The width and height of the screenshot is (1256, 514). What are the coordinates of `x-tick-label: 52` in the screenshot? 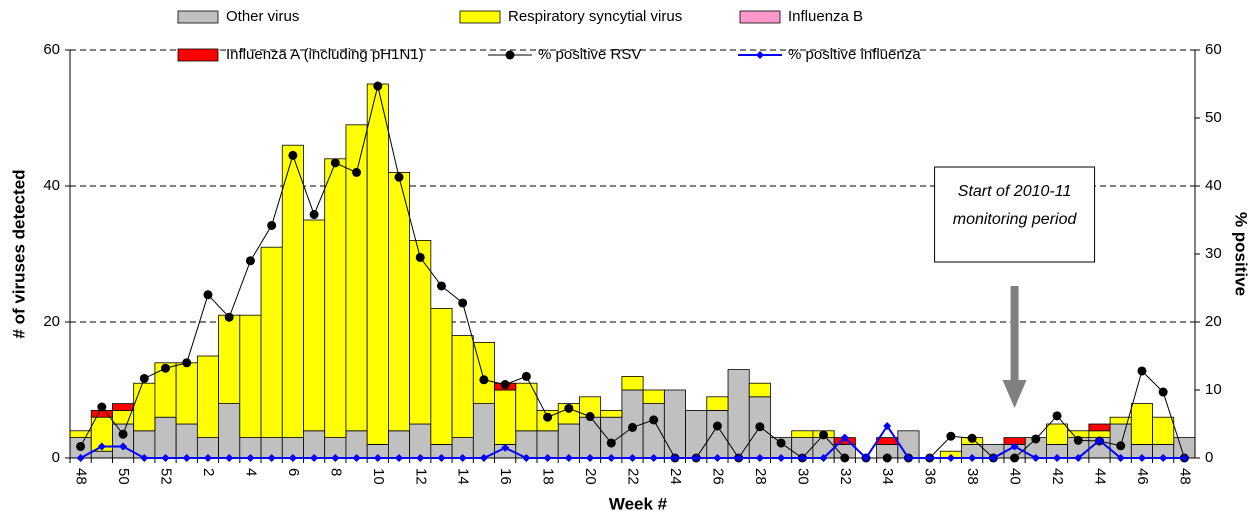 It's located at (166, 476).